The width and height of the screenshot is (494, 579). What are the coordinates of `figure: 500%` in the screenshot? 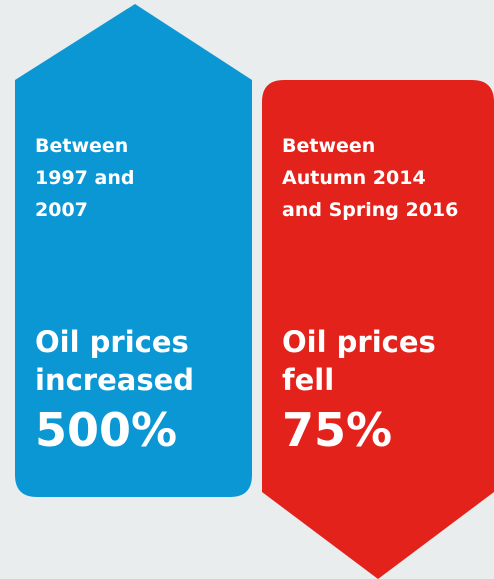 It's located at (106, 430).